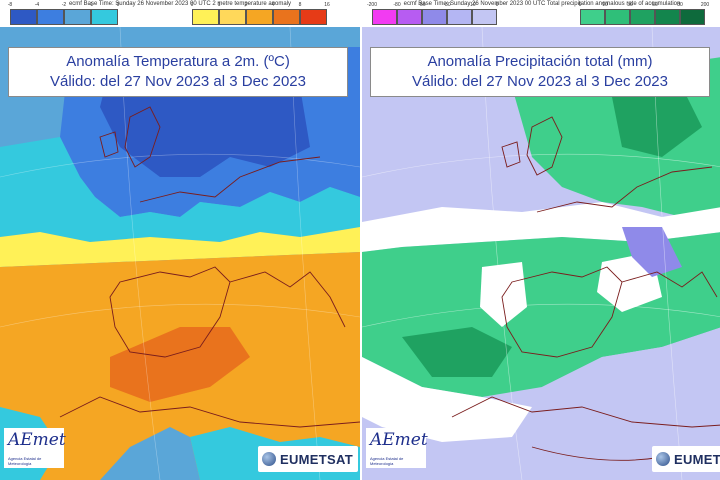 The width and height of the screenshot is (720, 480). I want to click on colorbar-tick-label: 10, so click(605, 5).